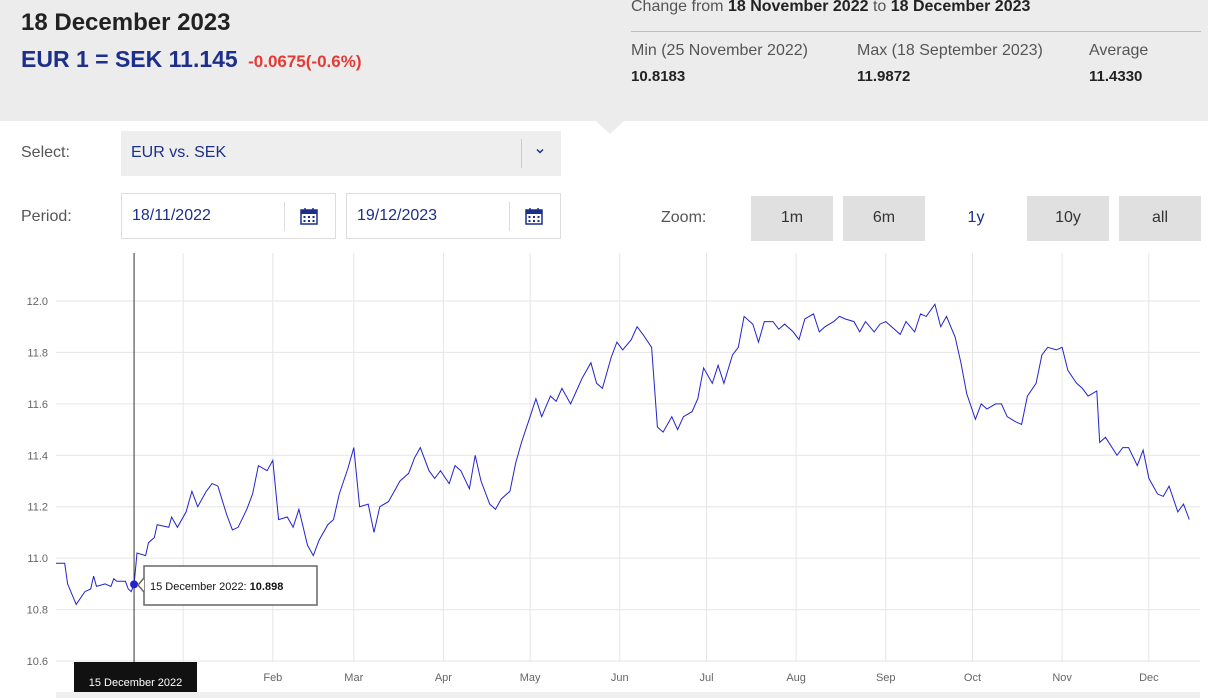 The image size is (1208, 698). What do you see at coordinates (179, 152) in the screenshot?
I see `pair-select-value: EUR vs. SEK` at bounding box center [179, 152].